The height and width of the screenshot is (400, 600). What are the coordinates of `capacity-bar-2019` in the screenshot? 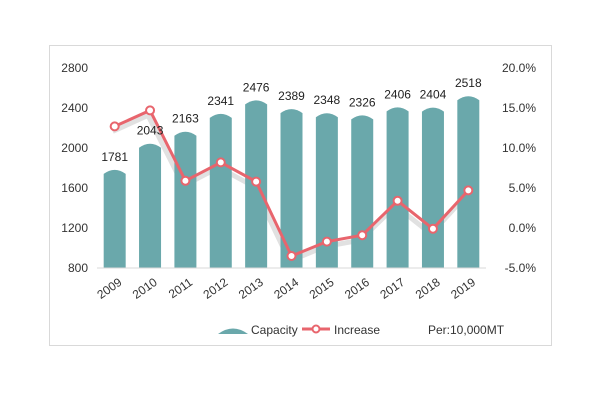 It's located at (468, 182).